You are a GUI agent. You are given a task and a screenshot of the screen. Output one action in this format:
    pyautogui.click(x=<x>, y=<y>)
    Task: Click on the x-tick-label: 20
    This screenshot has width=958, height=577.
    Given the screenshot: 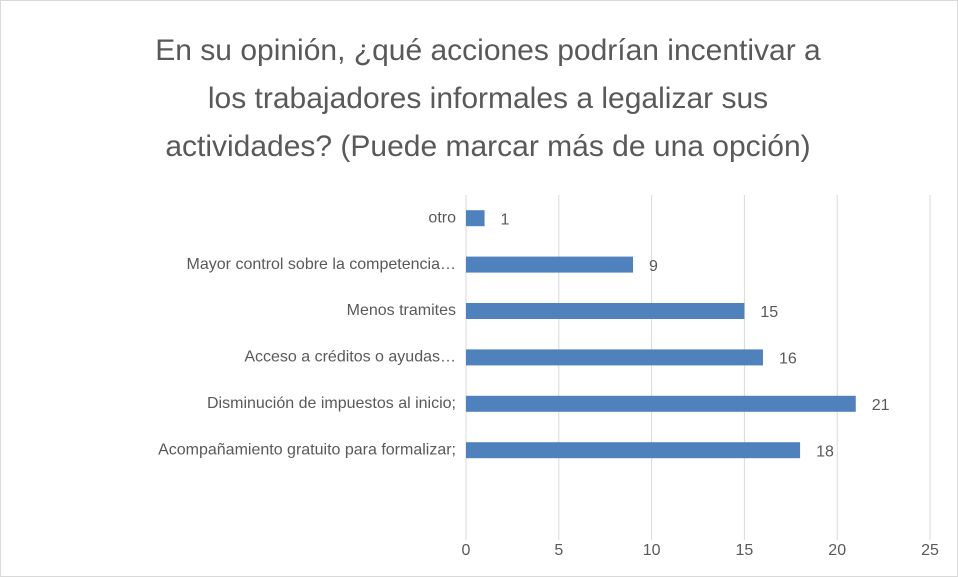 What is the action you would take?
    pyautogui.click(x=837, y=550)
    